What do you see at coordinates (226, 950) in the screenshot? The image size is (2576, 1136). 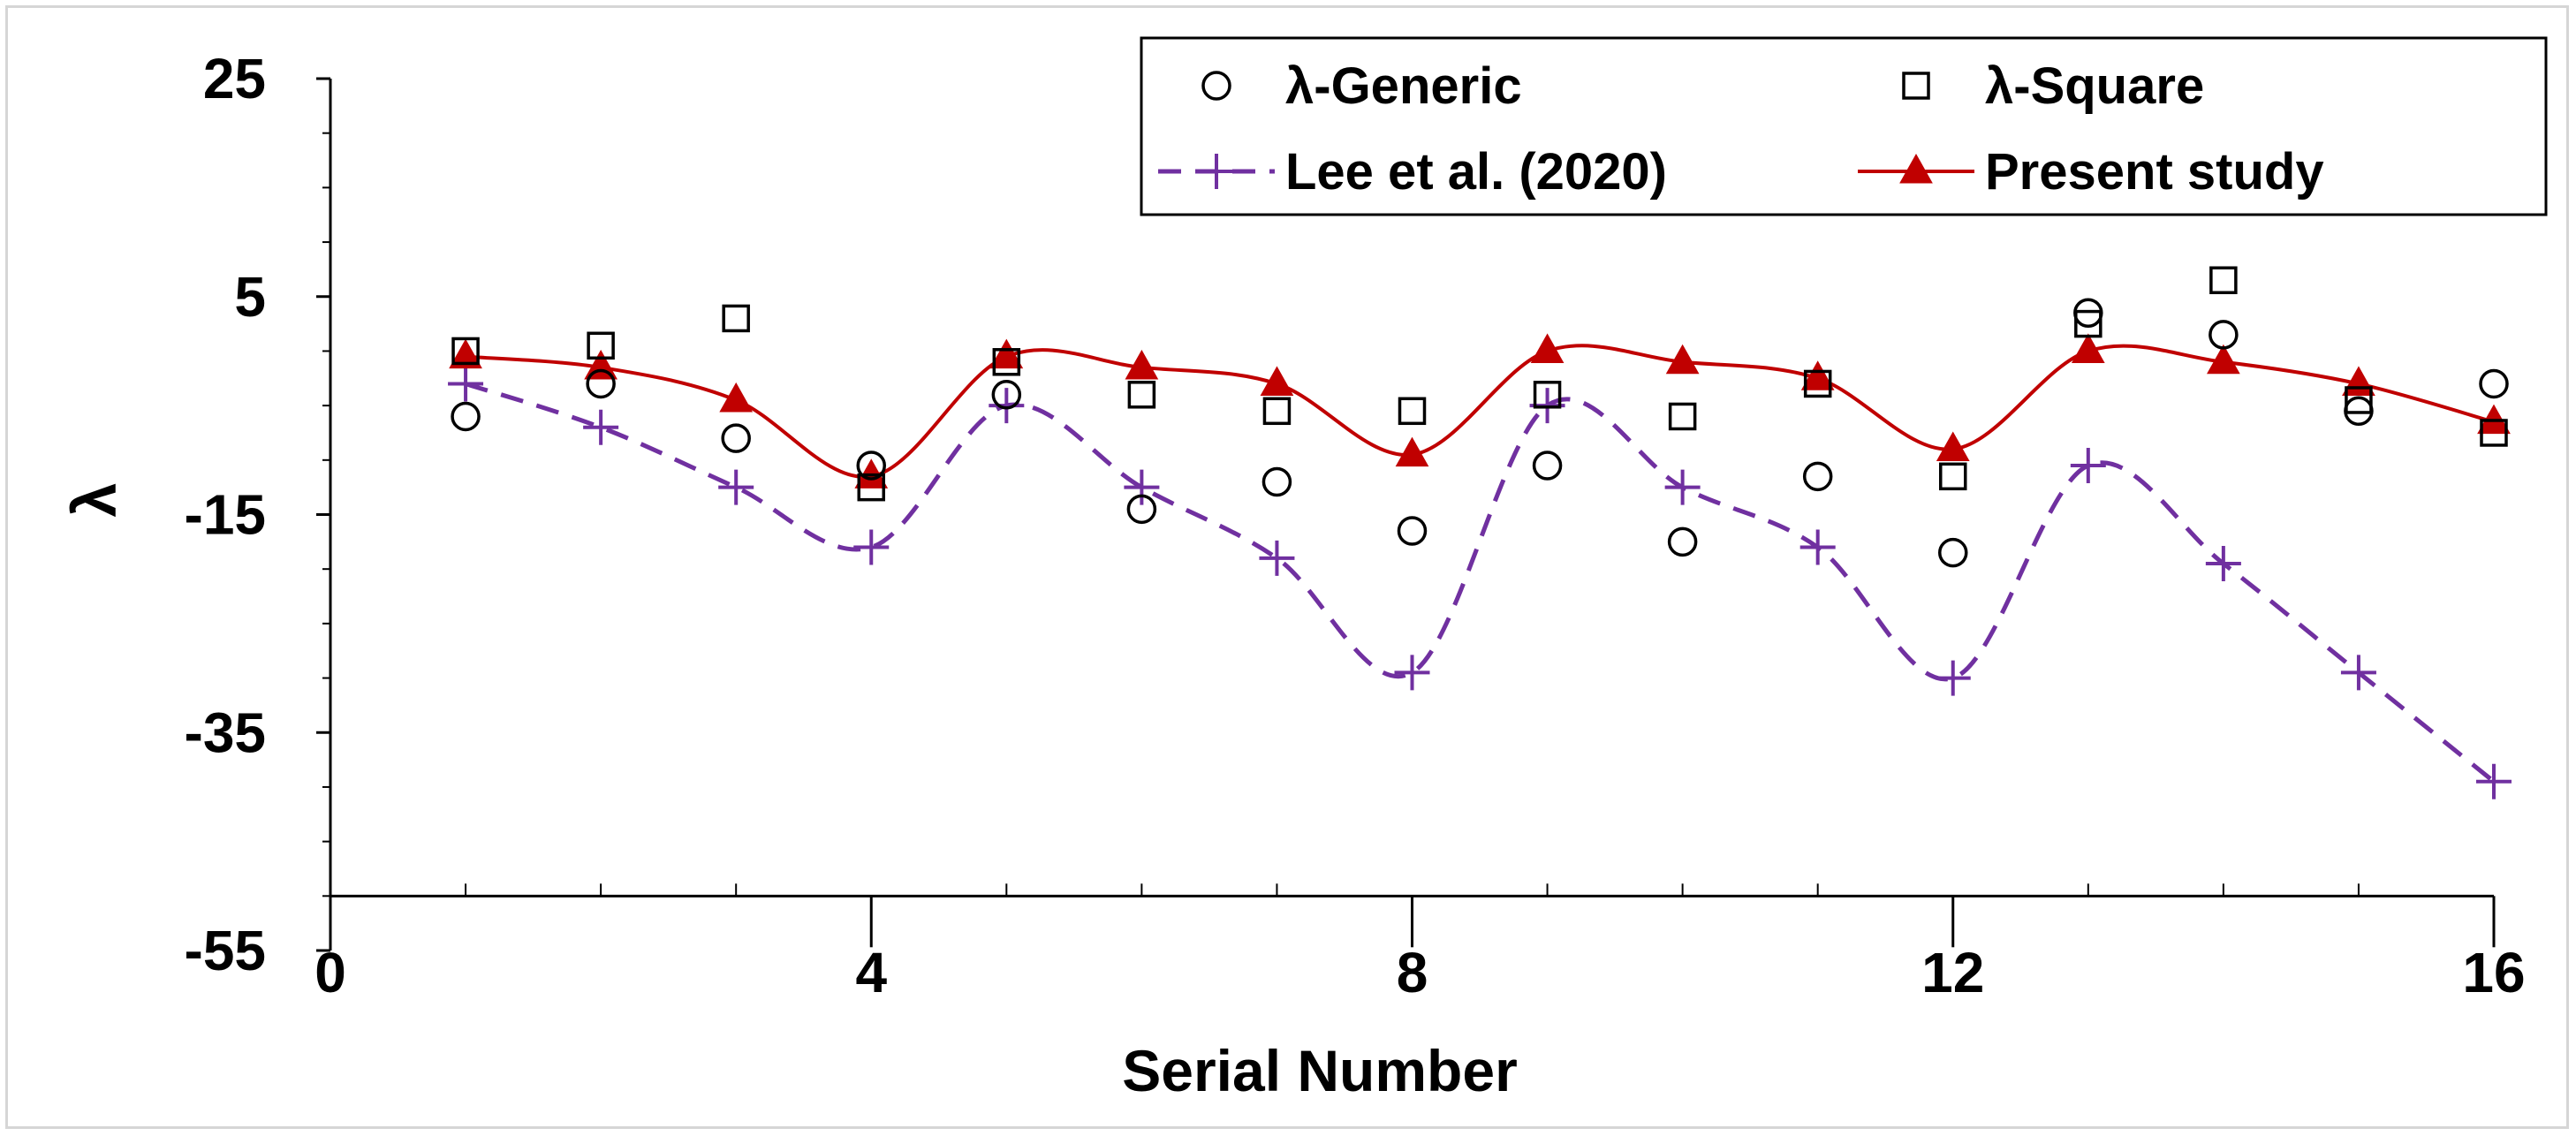 I see `y-tick-label: -55` at bounding box center [226, 950].